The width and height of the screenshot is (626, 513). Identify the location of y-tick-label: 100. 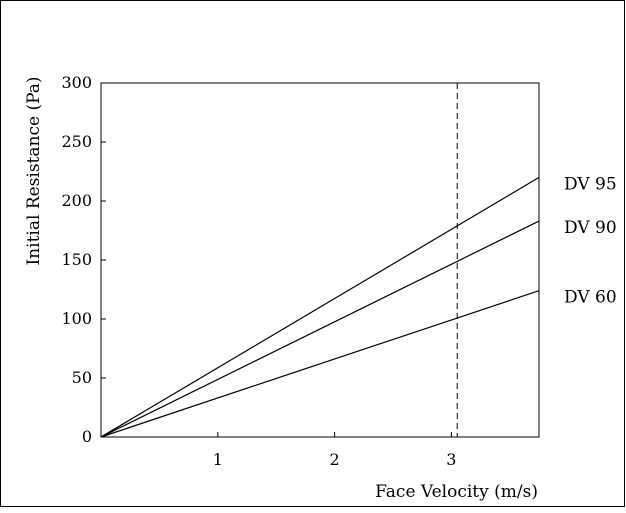
(76, 318).